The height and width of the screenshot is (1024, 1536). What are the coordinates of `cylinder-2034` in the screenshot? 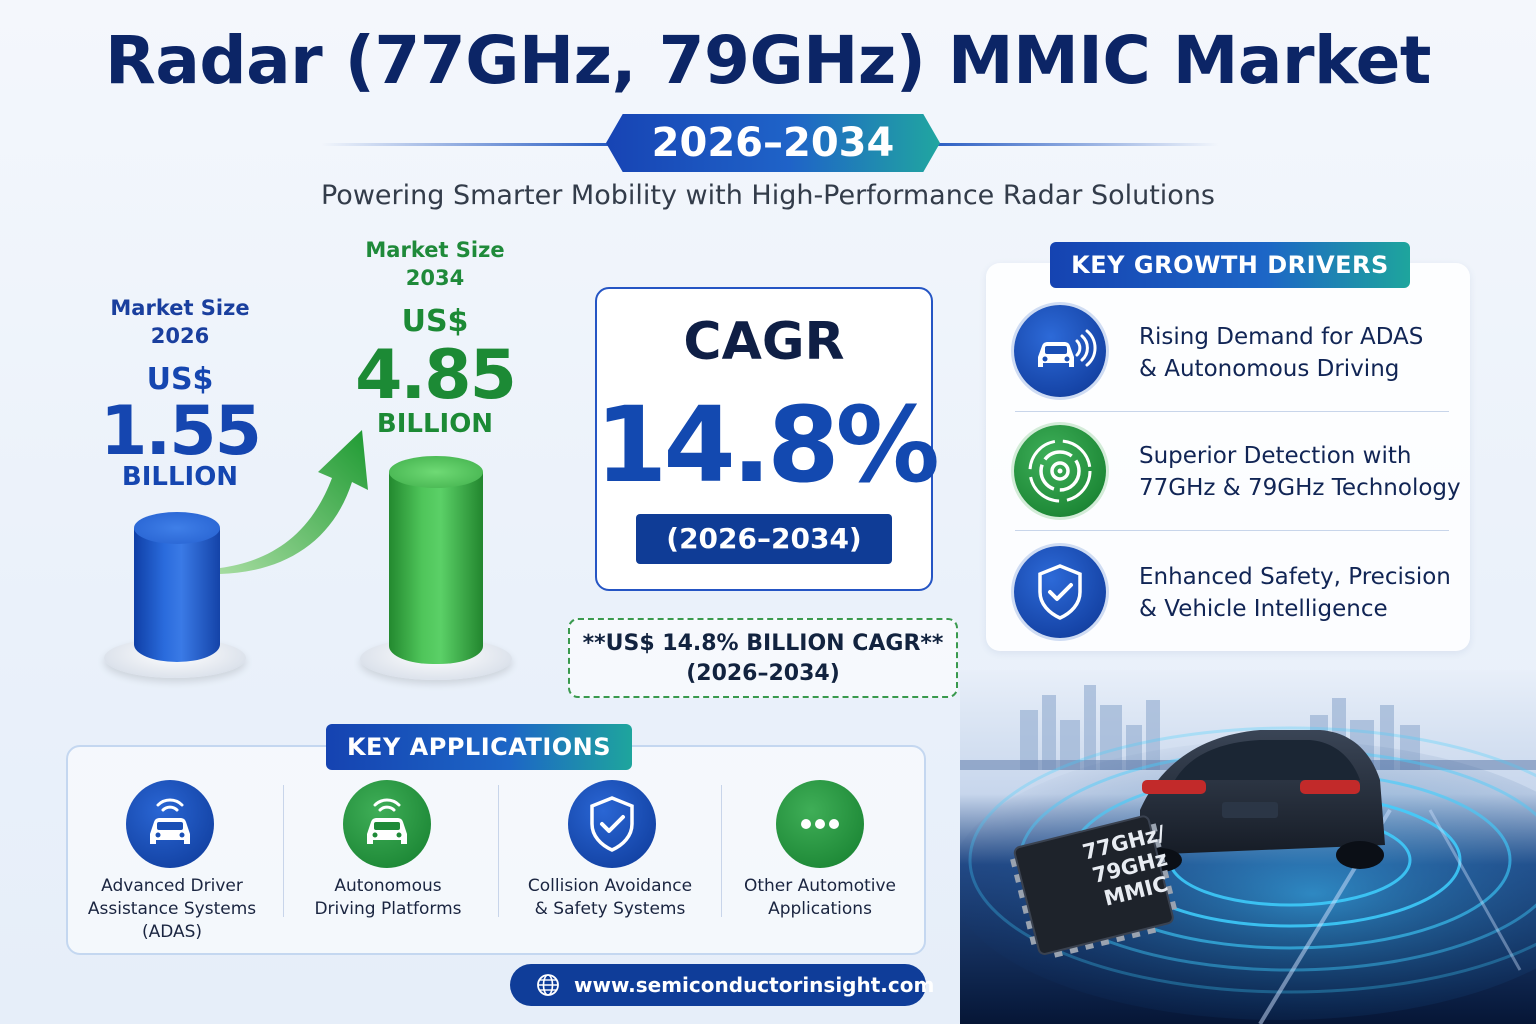 It's located at (436, 568).